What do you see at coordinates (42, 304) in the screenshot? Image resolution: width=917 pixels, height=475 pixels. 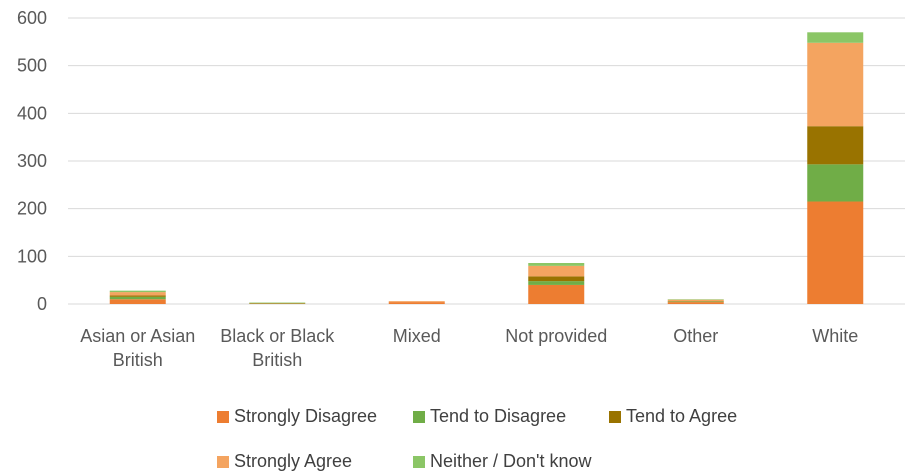 I see `y-tick-label: 0` at bounding box center [42, 304].